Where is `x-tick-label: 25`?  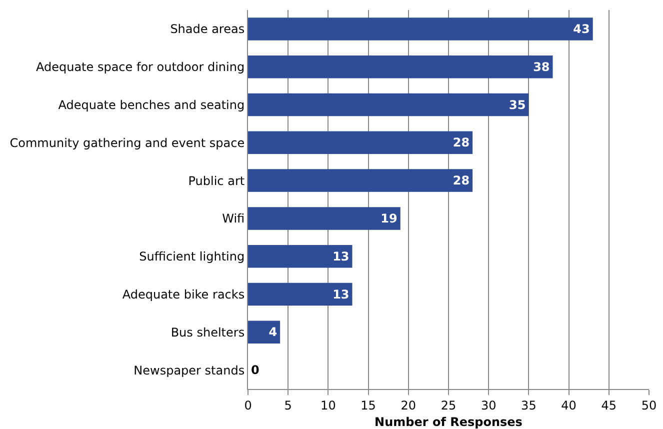
x-tick-label: 25 is located at coordinates (448, 405).